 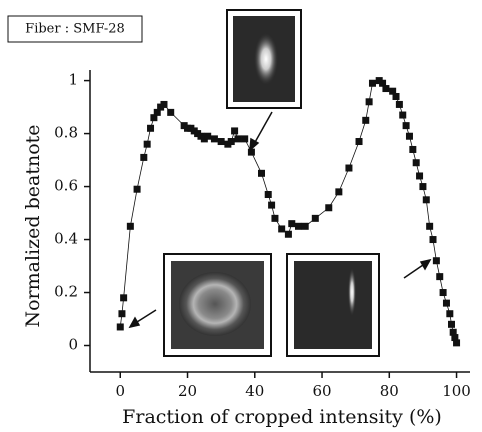 What do you see at coordinates (187, 391) in the screenshot?
I see `x-tick-label: 20` at bounding box center [187, 391].